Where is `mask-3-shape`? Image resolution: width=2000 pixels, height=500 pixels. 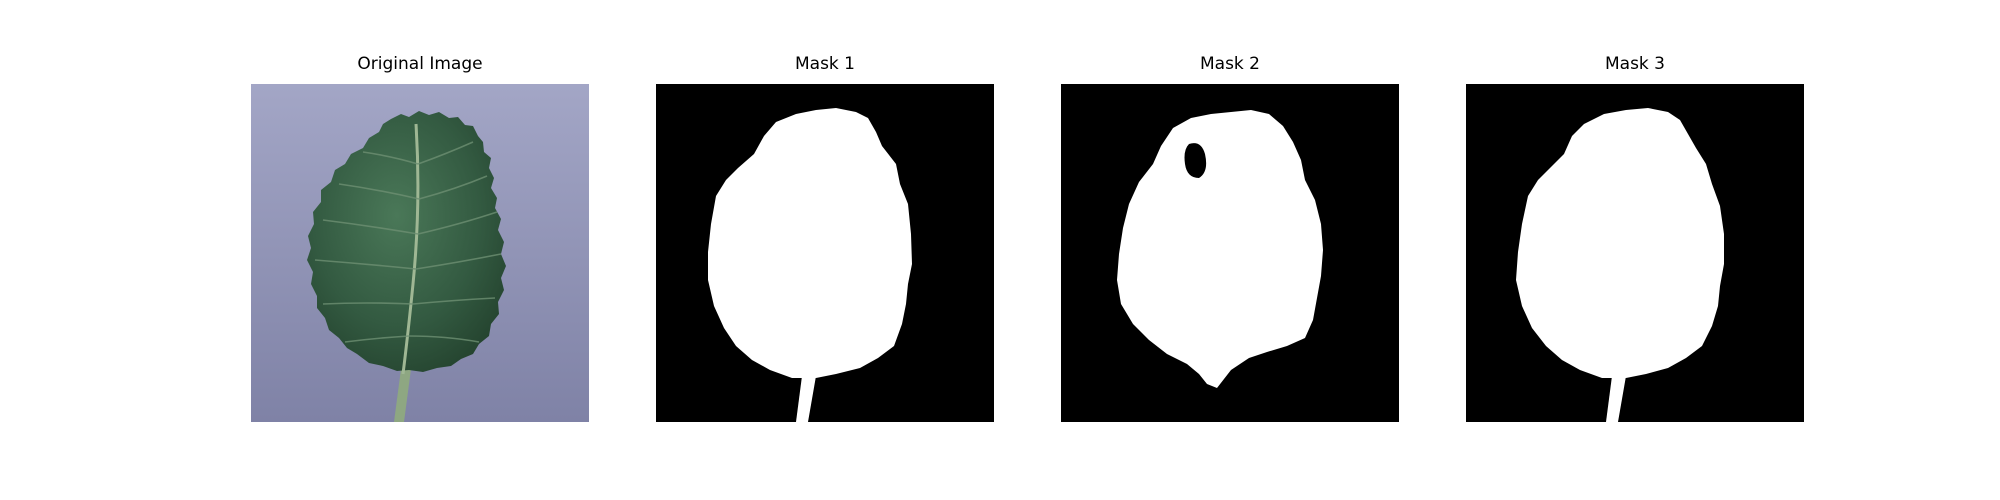 mask-3-shape is located at coordinates (1620, 243).